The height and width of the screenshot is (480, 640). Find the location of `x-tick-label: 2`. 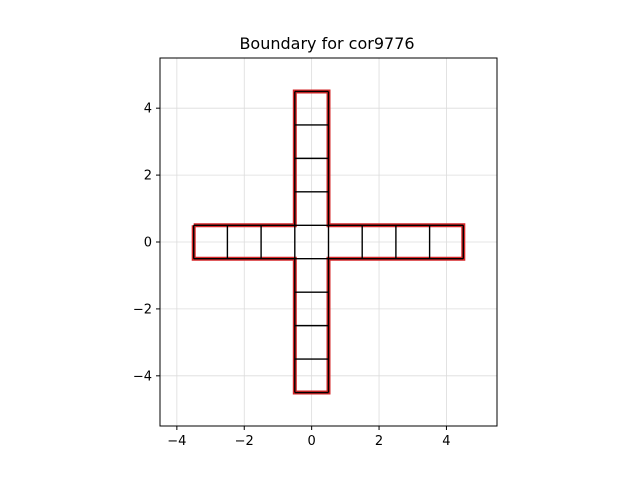

x-tick-label: 2 is located at coordinates (379, 441).